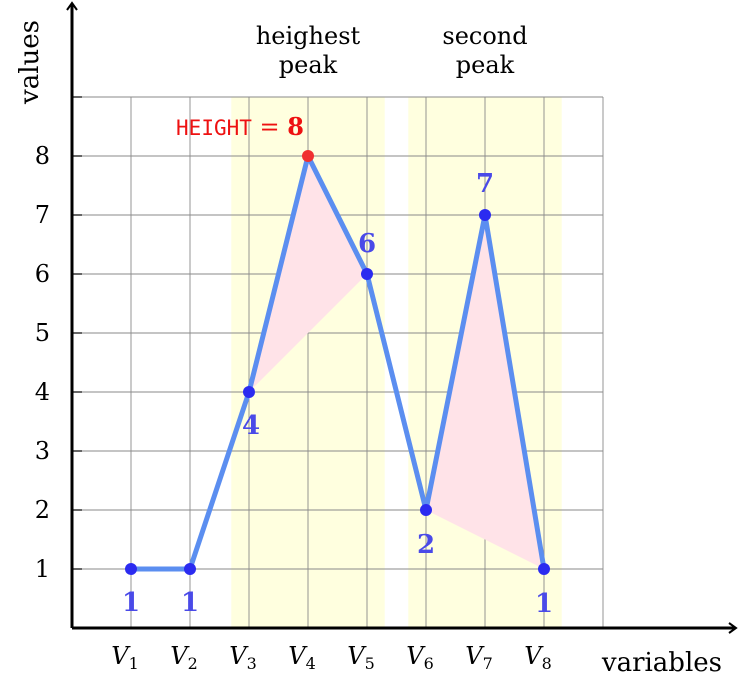  I want to click on y-tick-label: 1, so click(42, 569).